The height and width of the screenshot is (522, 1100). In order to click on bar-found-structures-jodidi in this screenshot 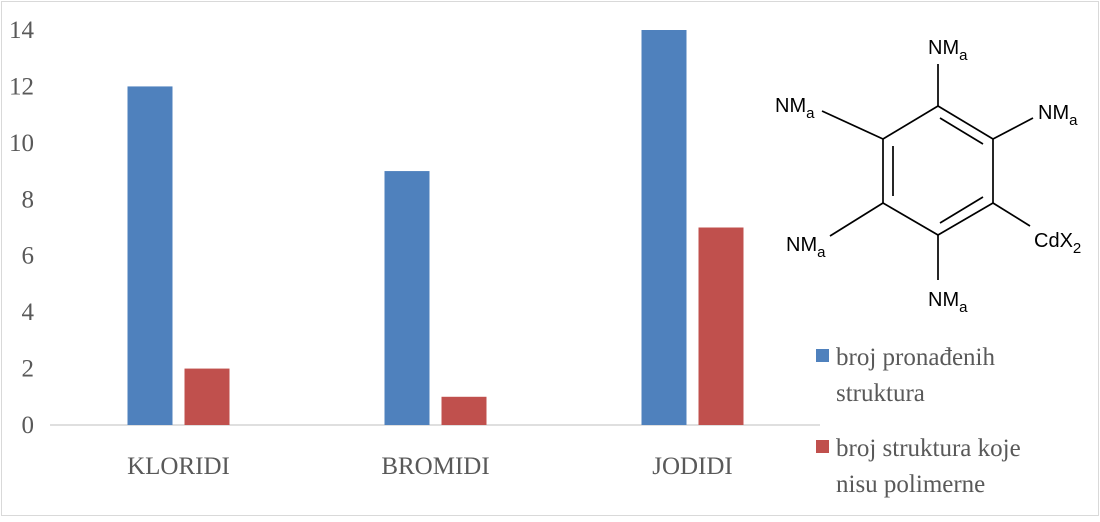, I will do `click(664, 227)`.